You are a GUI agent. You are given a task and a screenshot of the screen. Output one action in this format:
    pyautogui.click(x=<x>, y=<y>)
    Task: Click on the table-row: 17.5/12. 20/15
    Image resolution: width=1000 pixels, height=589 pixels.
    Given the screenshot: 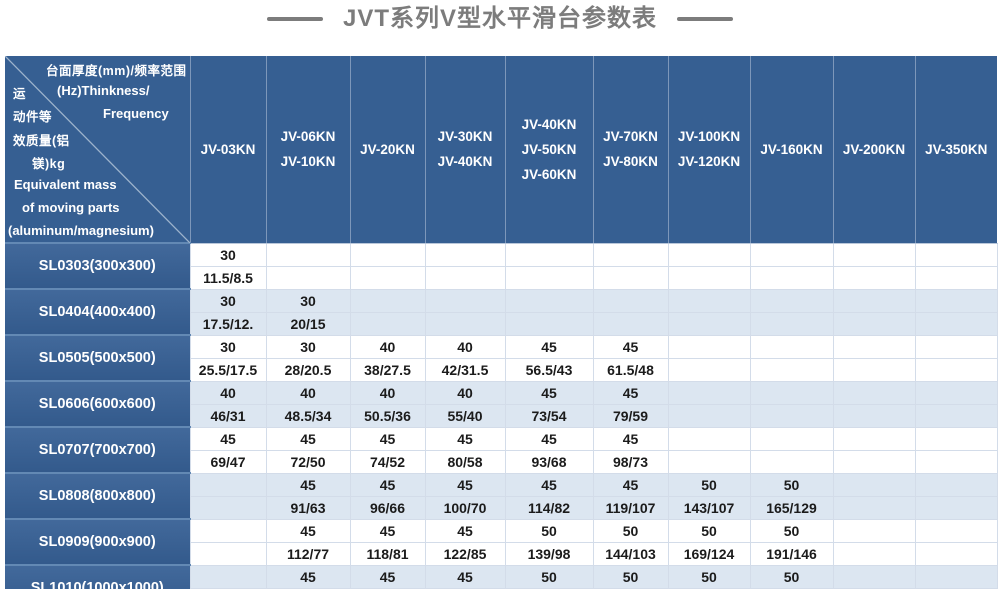 What is the action you would take?
    pyautogui.click(x=501, y=323)
    